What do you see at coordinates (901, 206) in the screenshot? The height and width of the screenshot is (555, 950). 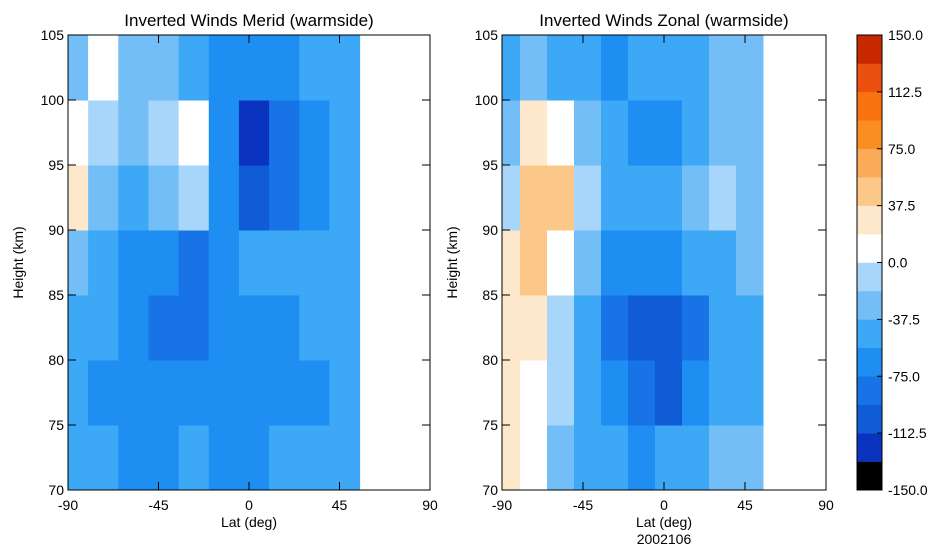 I see `colorbar-tick-label: 37.5` at bounding box center [901, 206].